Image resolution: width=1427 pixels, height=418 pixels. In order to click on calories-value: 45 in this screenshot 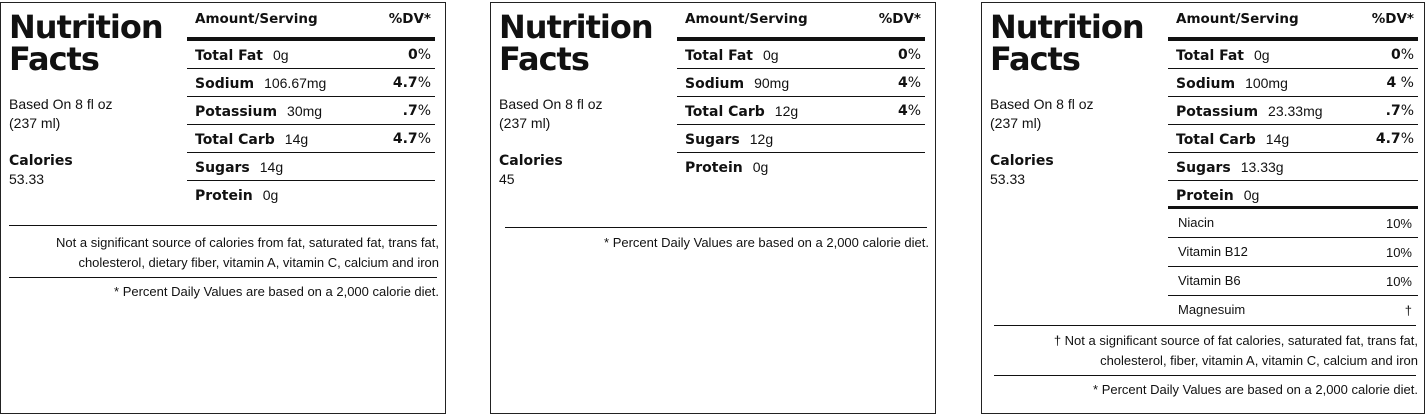, I will do `click(507, 179)`.